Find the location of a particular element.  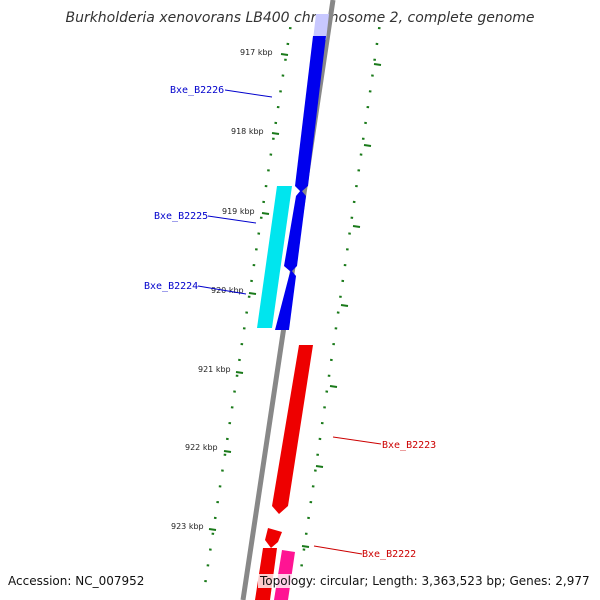

gene-bxe-b2225 is located at coordinates (274, 257).